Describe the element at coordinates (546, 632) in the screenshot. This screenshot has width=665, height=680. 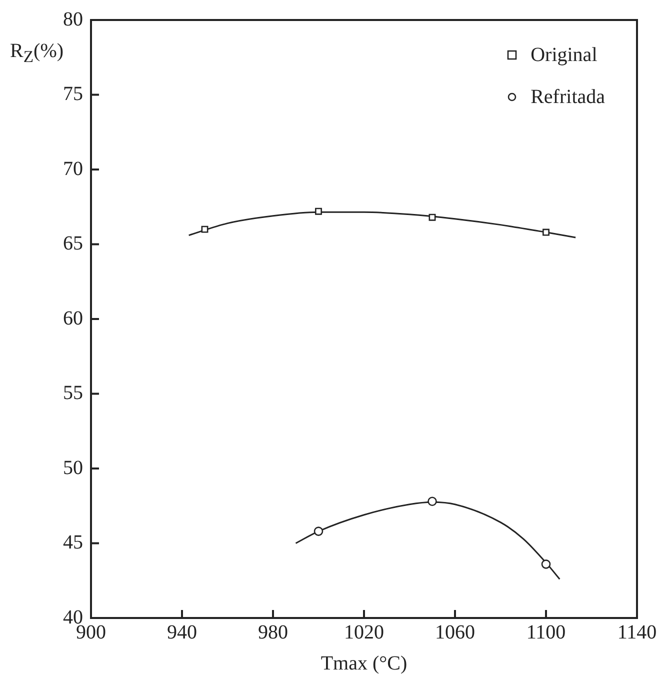
I see `x-tick-label: 1100` at that location.